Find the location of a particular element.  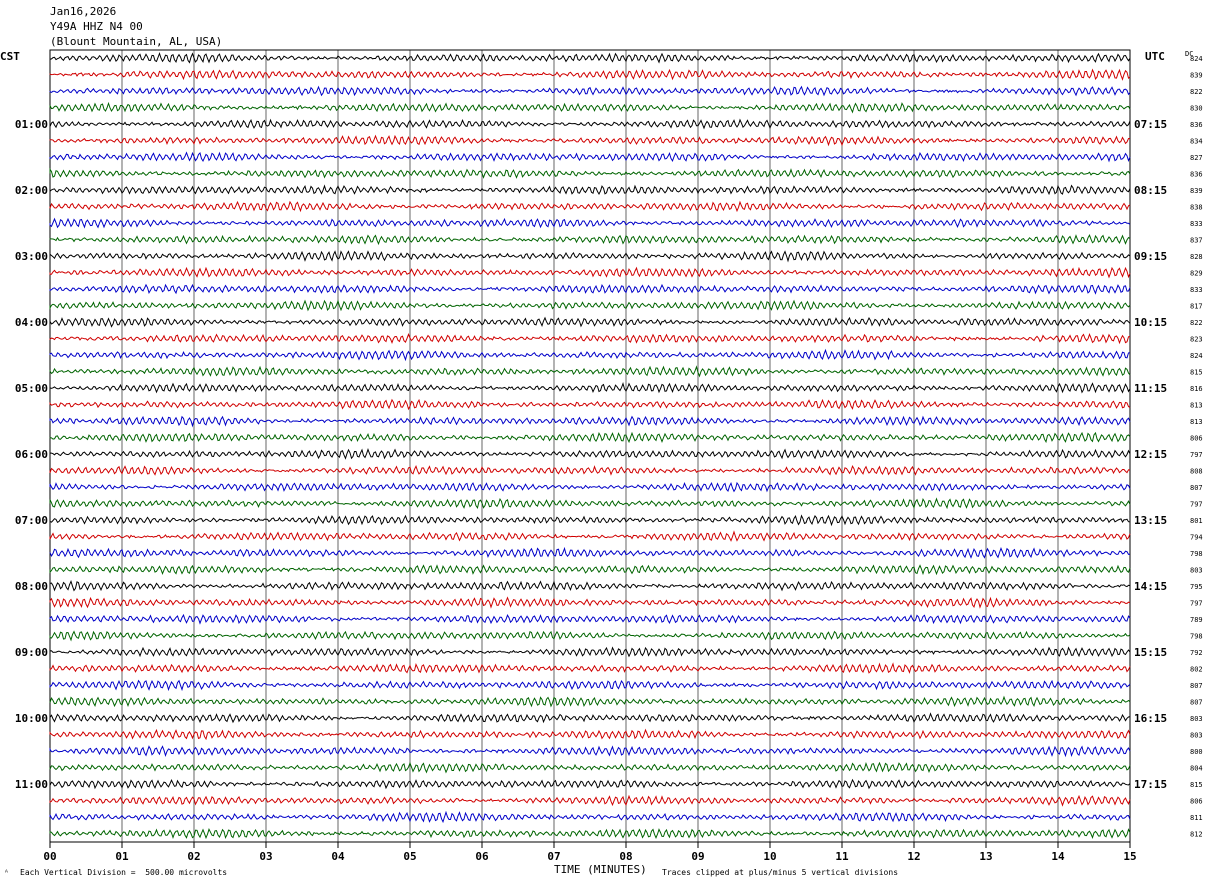

dc-offset-label: 808 is located at coordinates (1196, 472).